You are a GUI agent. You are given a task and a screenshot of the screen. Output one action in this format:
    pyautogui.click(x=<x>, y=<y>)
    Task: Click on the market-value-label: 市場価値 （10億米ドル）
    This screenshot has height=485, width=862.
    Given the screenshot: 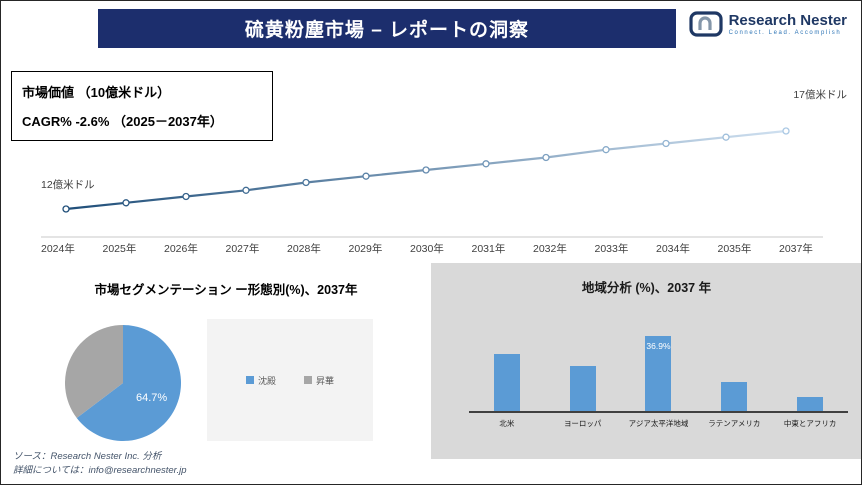 What is the action you would take?
    pyautogui.click(x=96, y=92)
    